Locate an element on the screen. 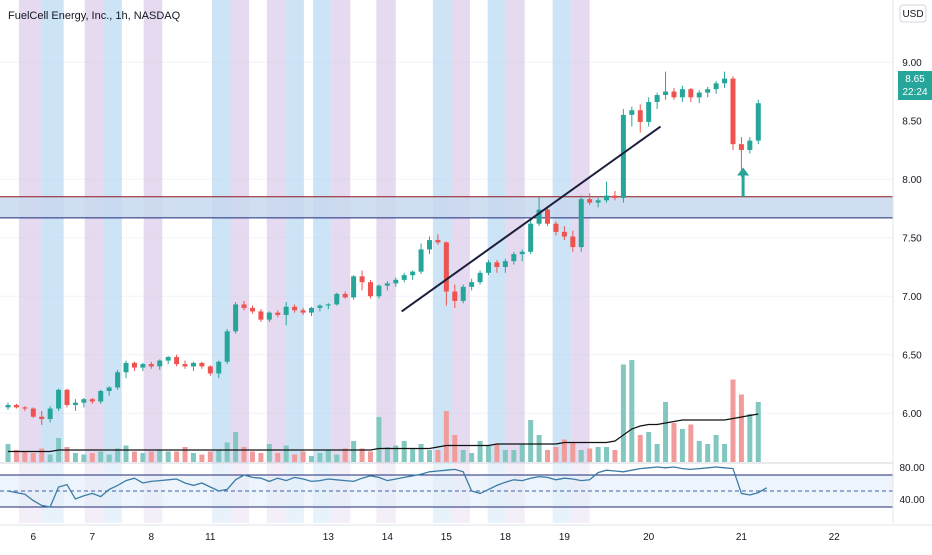 This screenshot has height=555, width=932. price-tick-label: 7.00 is located at coordinates (912, 297).